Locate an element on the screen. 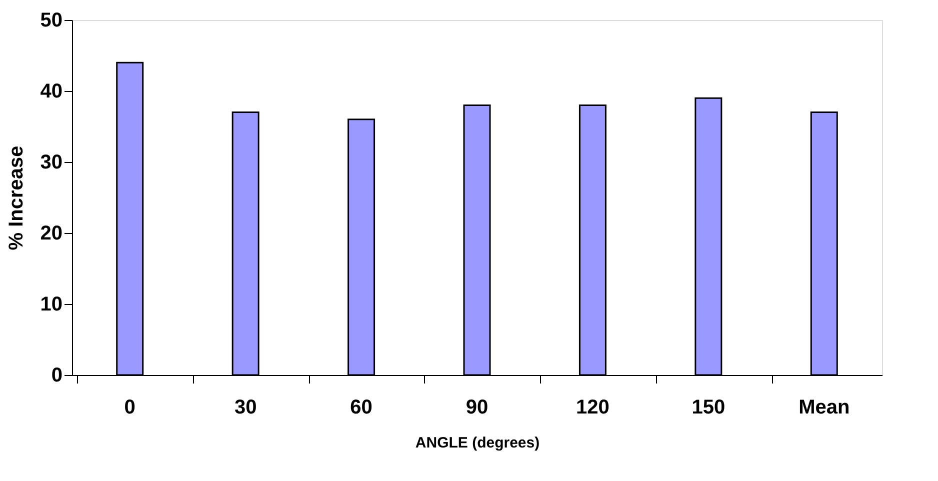  x-tick-label: 0 is located at coordinates (130, 407).